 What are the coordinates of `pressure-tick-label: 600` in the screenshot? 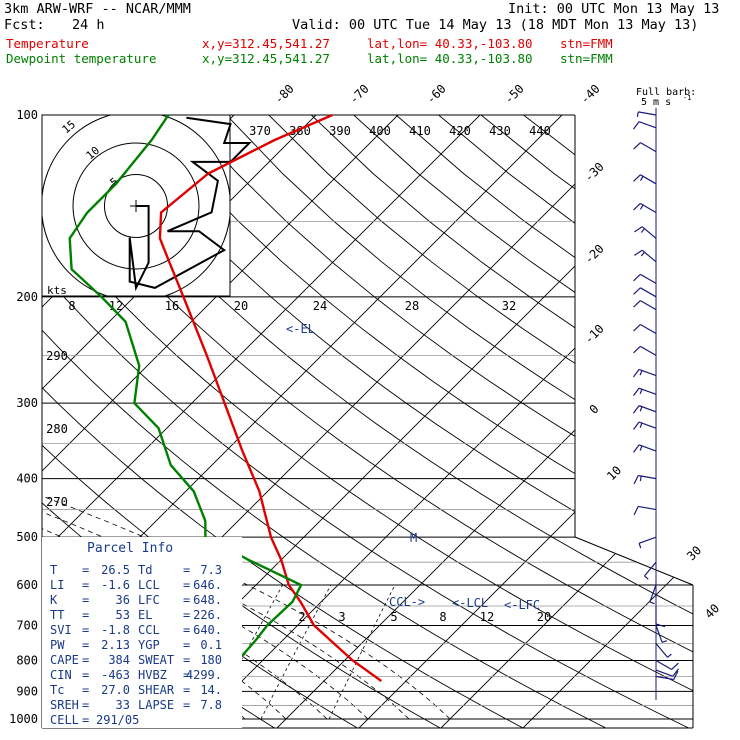 It's located at (27, 585).